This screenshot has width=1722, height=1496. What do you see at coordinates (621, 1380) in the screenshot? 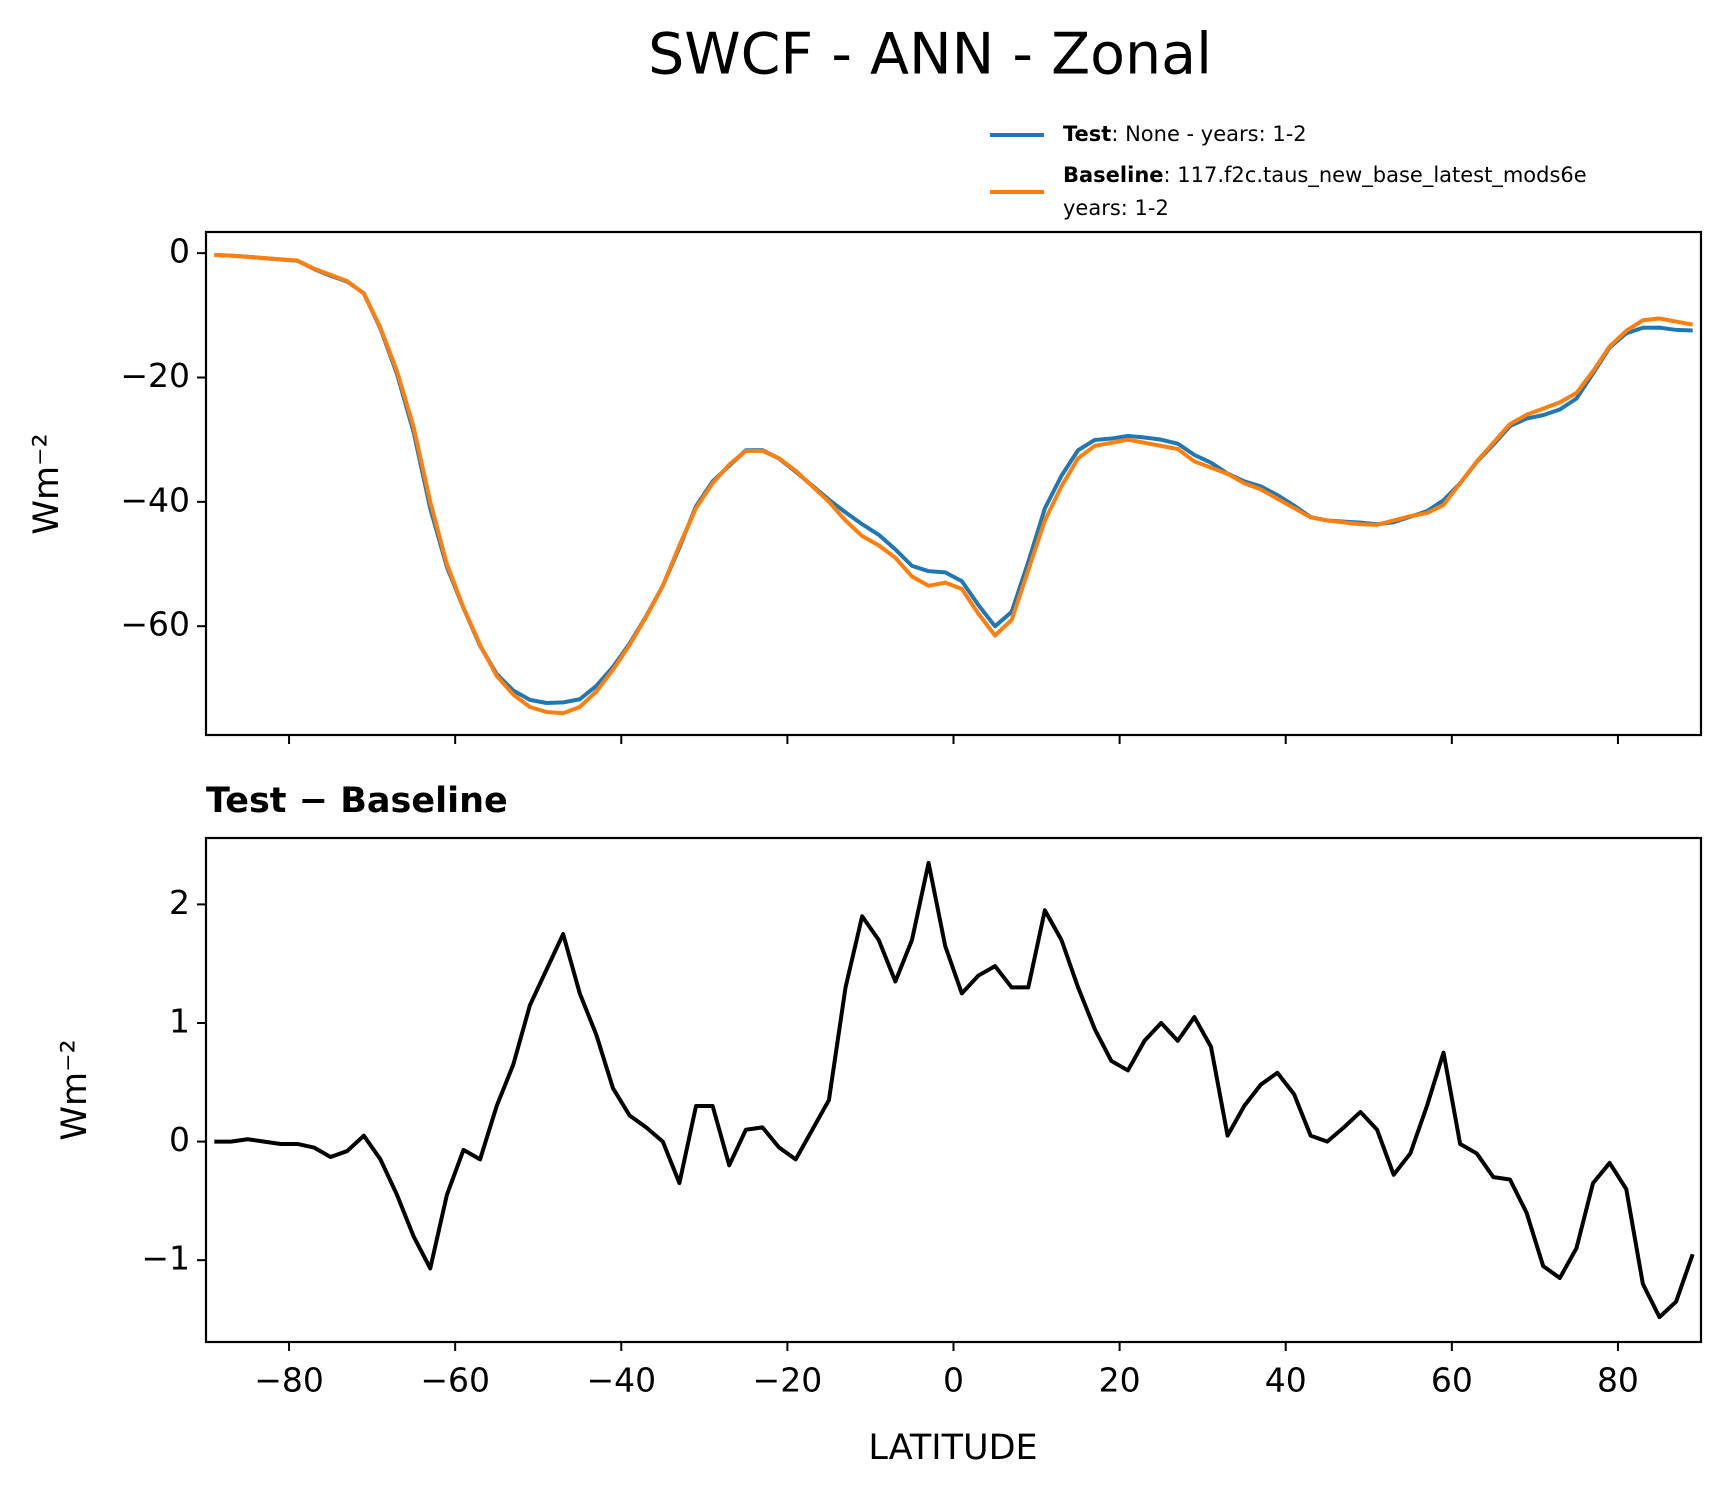
I see `x-tick-label: −40` at bounding box center [621, 1380].